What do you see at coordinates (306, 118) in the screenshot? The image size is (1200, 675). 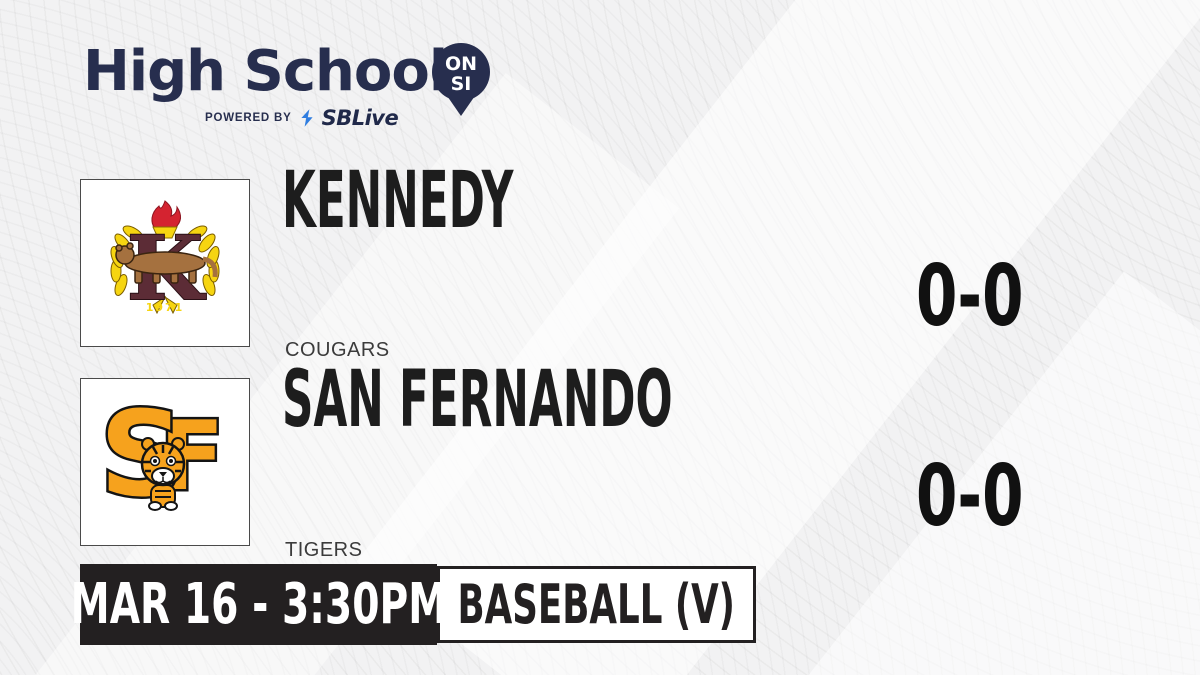 I see `sblive-bolt-icon` at bounding box center [306, 118].